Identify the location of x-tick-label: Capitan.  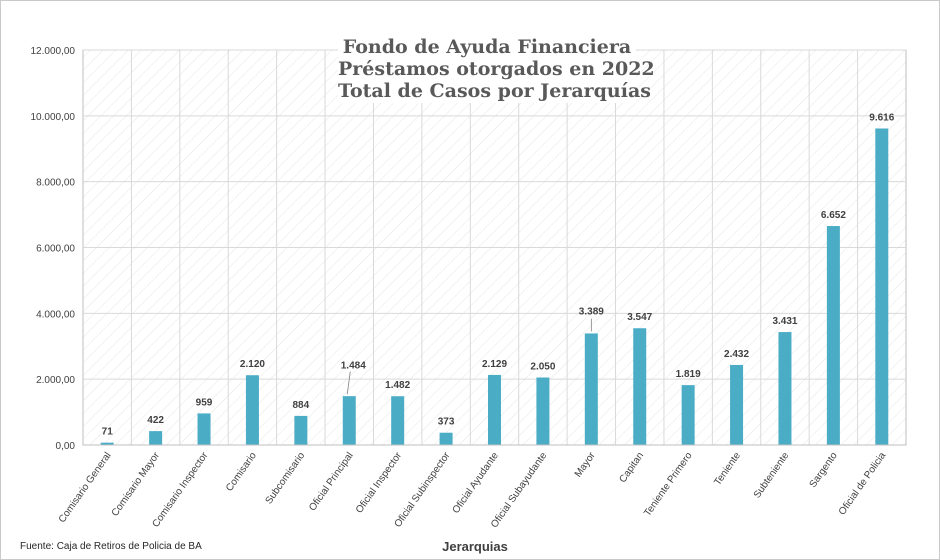
(631, 467).